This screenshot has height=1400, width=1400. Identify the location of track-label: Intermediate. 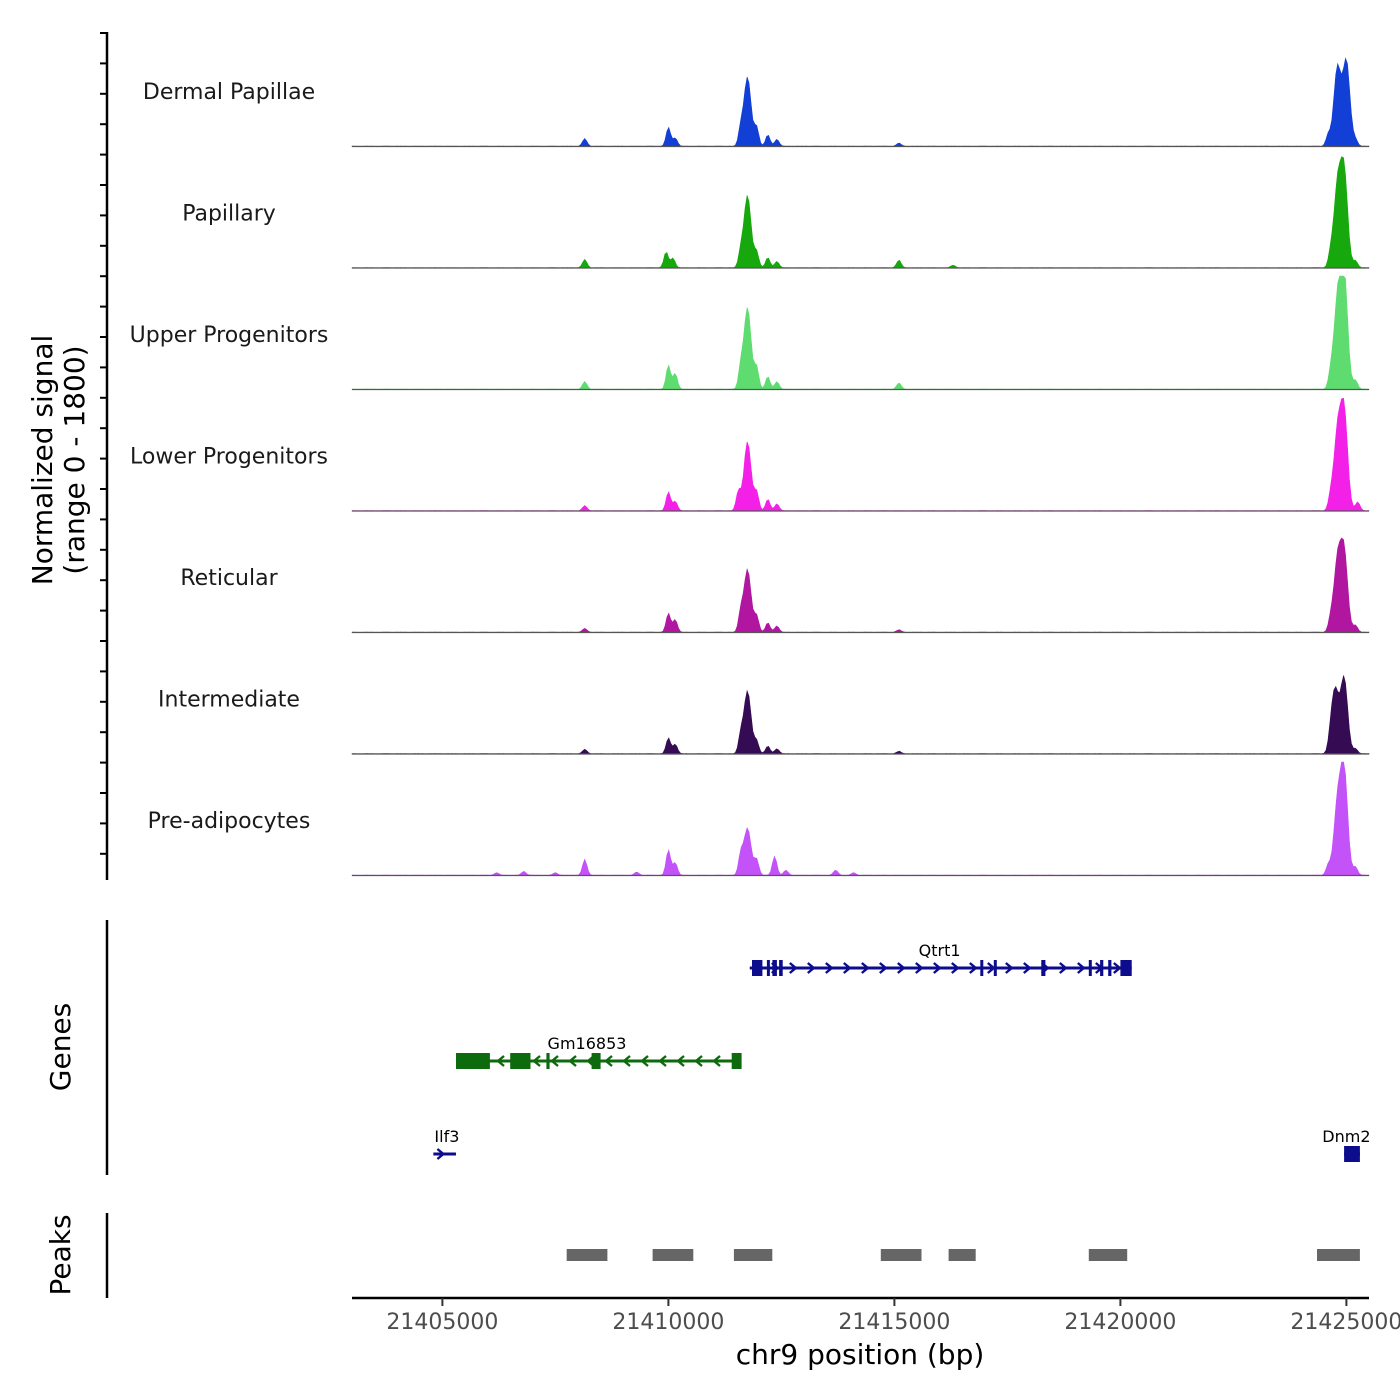
(229, 700).